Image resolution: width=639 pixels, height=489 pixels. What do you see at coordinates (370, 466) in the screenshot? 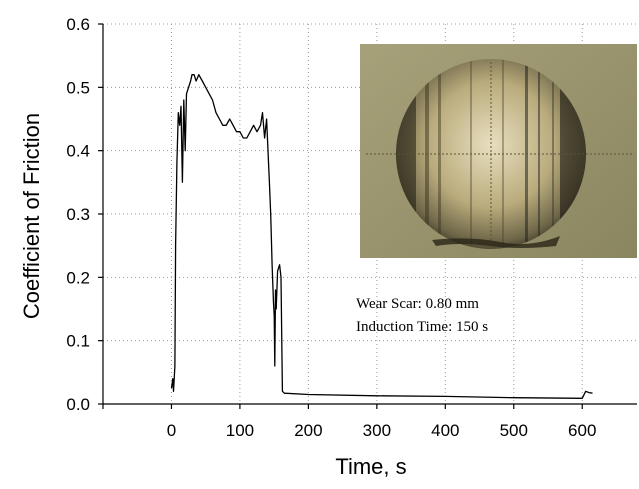
I see `x-axis-title: Time, s` at bounding box center [370, 466].